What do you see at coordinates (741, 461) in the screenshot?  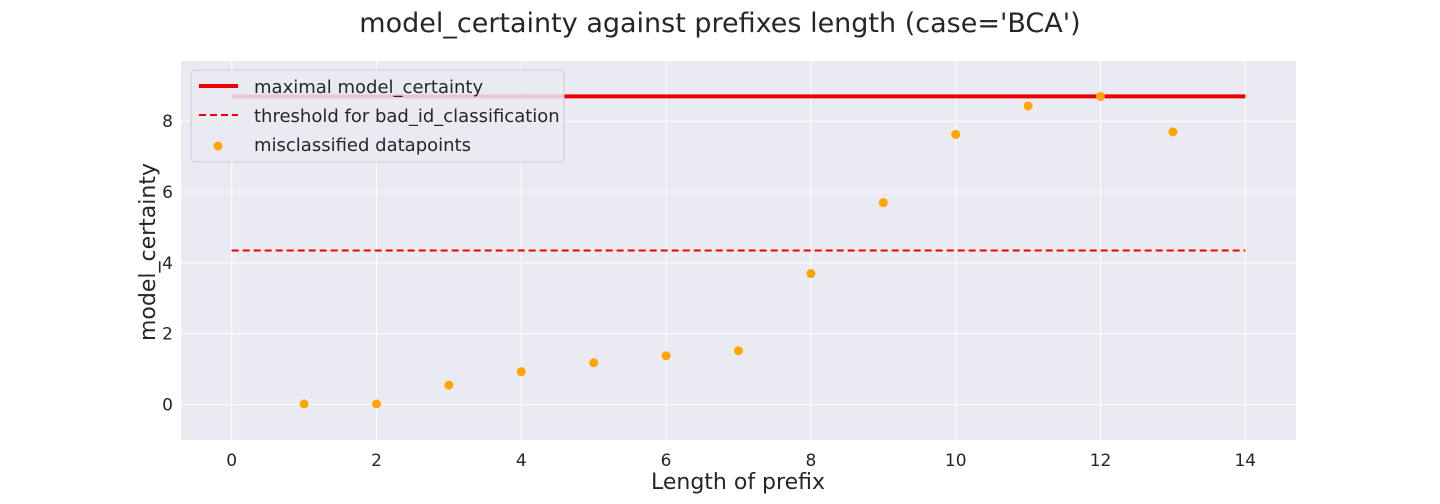 I see `x-tick-labels: 0 2 4 6 8 10 12 14` at bounding box center [741, 461].